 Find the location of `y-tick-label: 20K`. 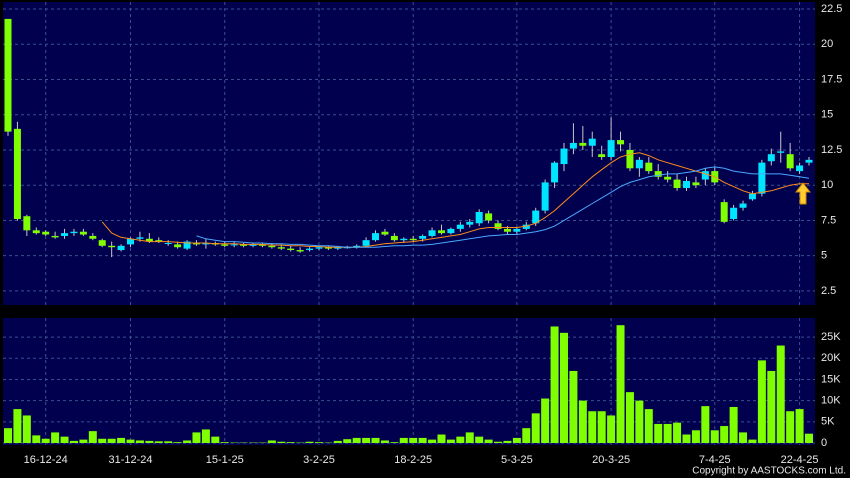

y-tick-label: 20K is located at coordinates (831, 358).